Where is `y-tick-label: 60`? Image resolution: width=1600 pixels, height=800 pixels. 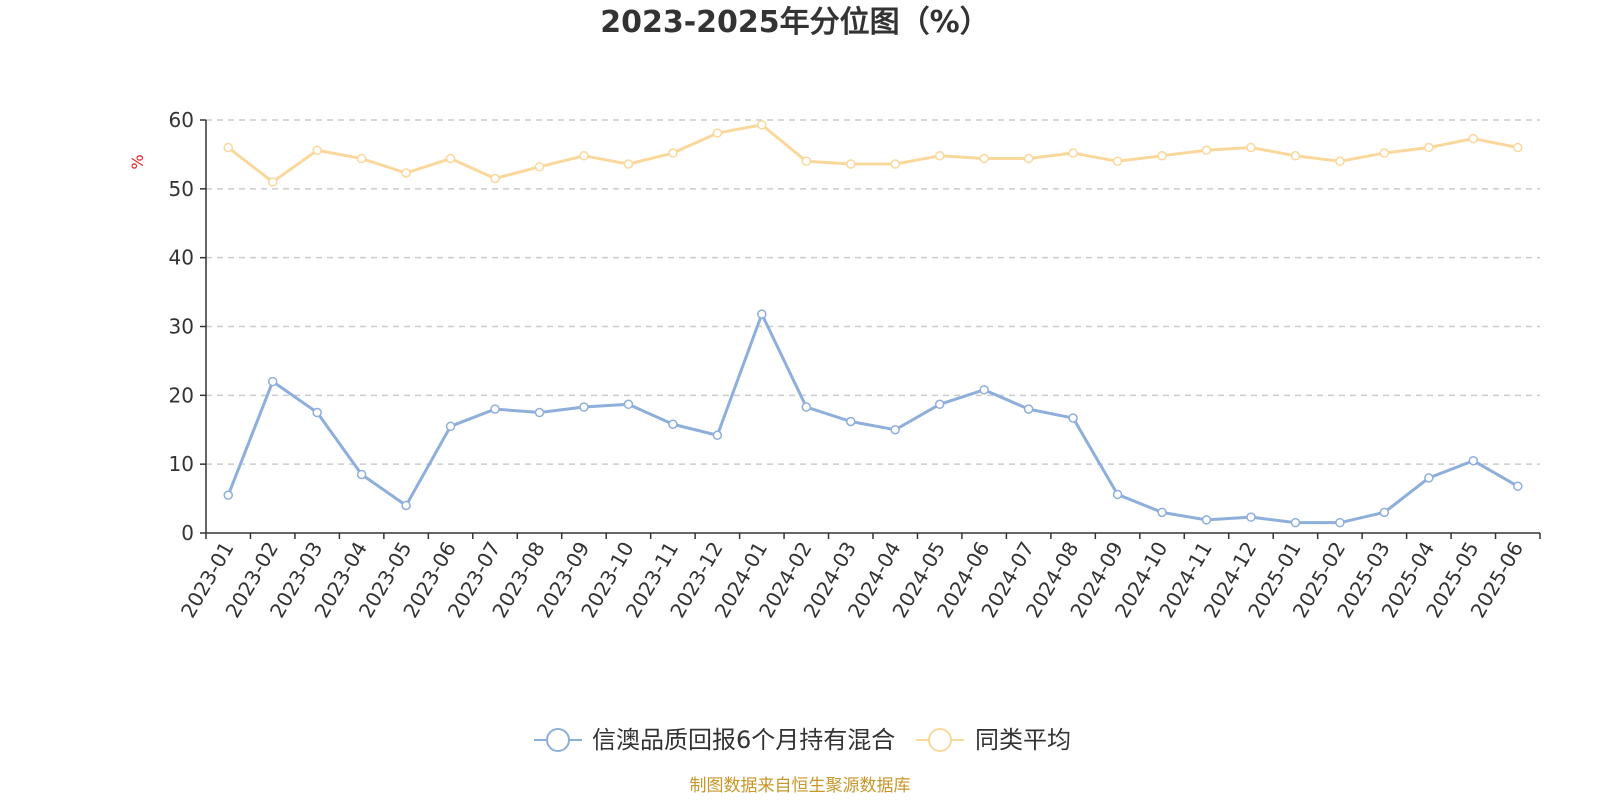
y-tick-label: 60 is located at coordinates (181, 120).